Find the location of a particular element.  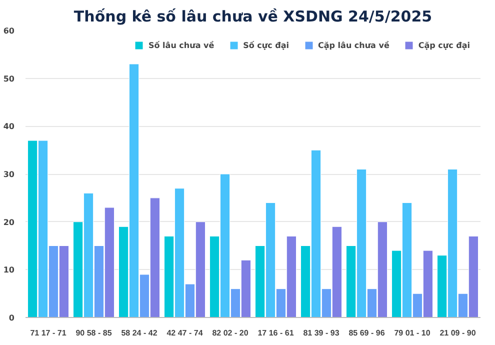

x-tick-label: 42 47 - 74 is located at coordinates (185, 333).